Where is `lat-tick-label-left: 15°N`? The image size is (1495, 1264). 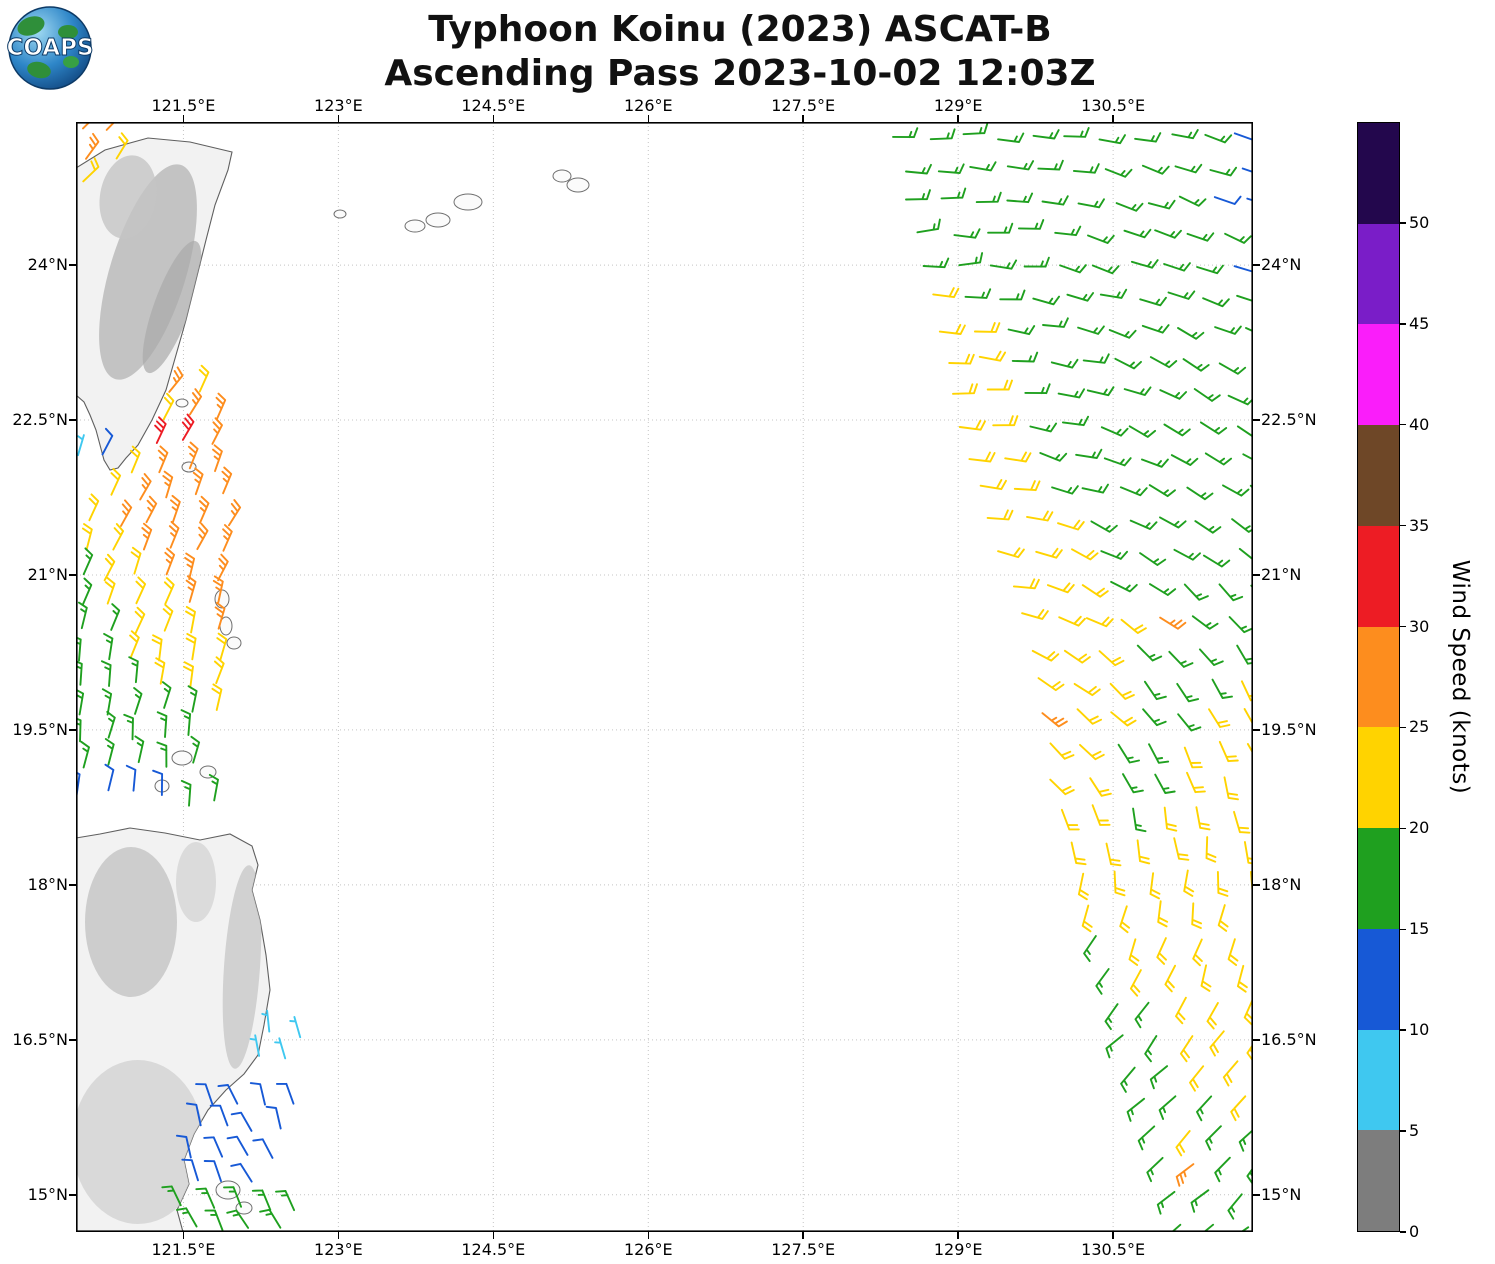
lat-tick-label-left: 15°N is located at coordinates (47, 1194).